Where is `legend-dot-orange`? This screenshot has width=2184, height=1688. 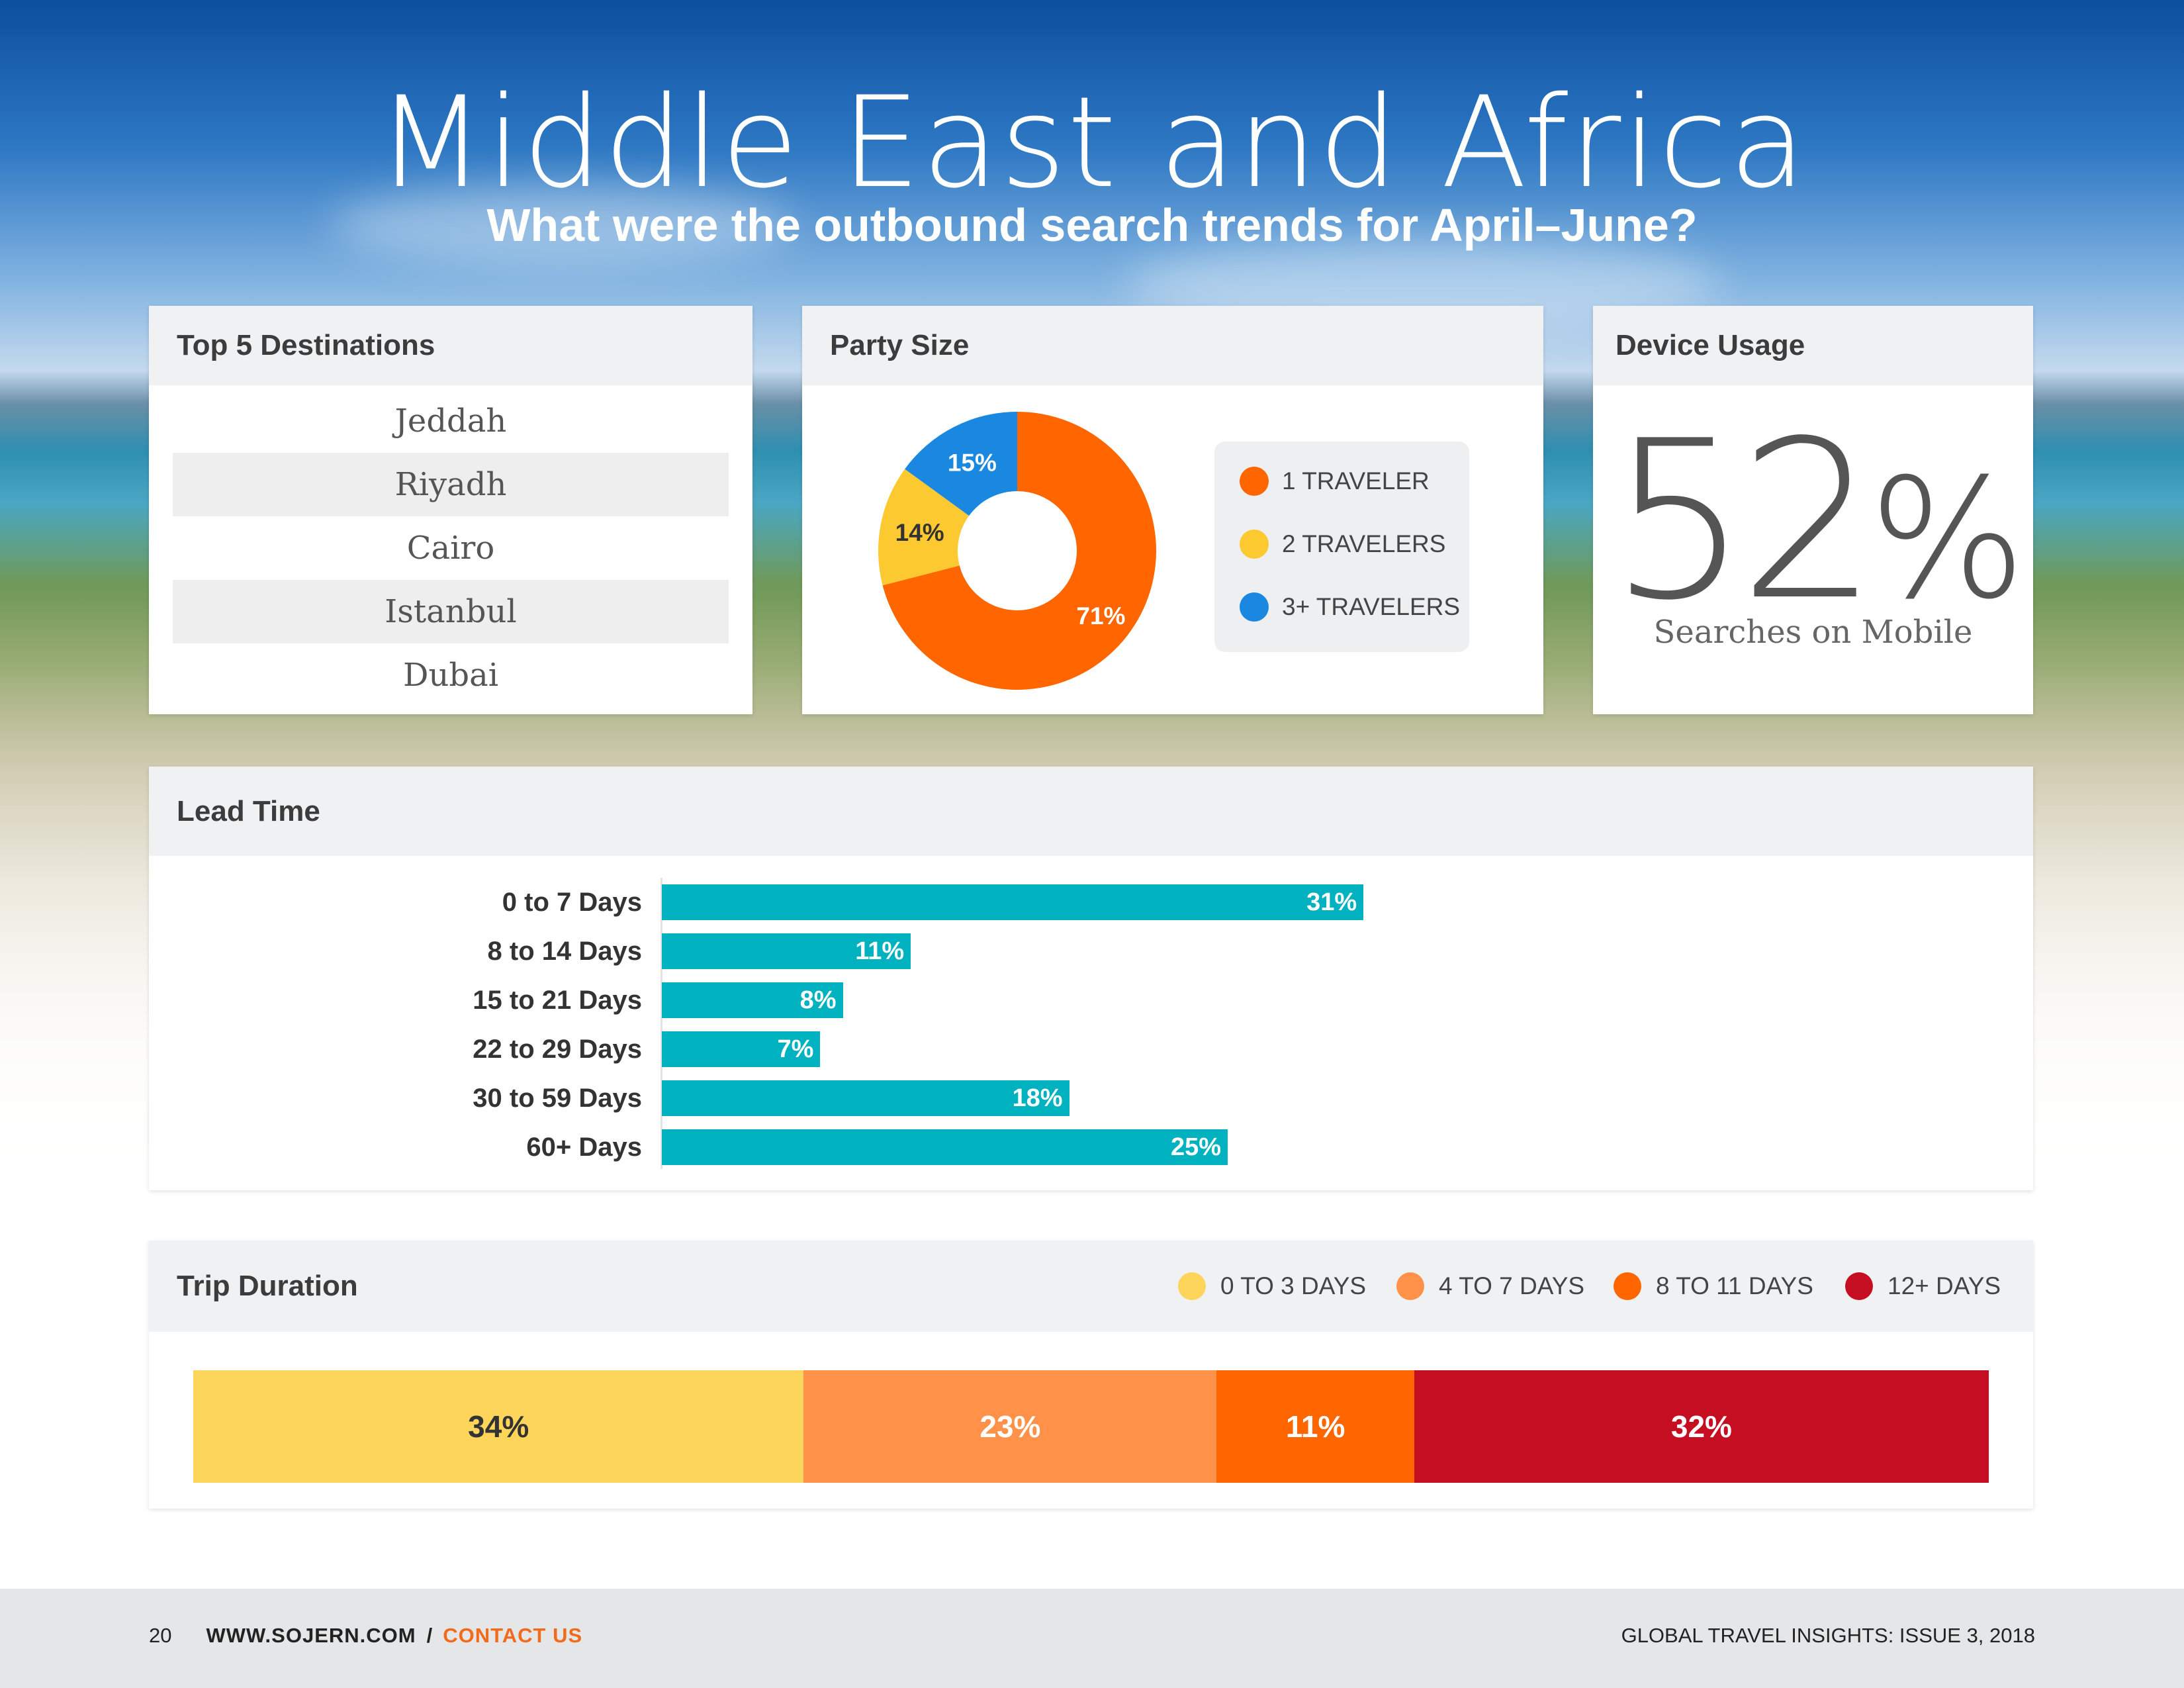 legend-dot-orange is located at coordinates (1254, 481).